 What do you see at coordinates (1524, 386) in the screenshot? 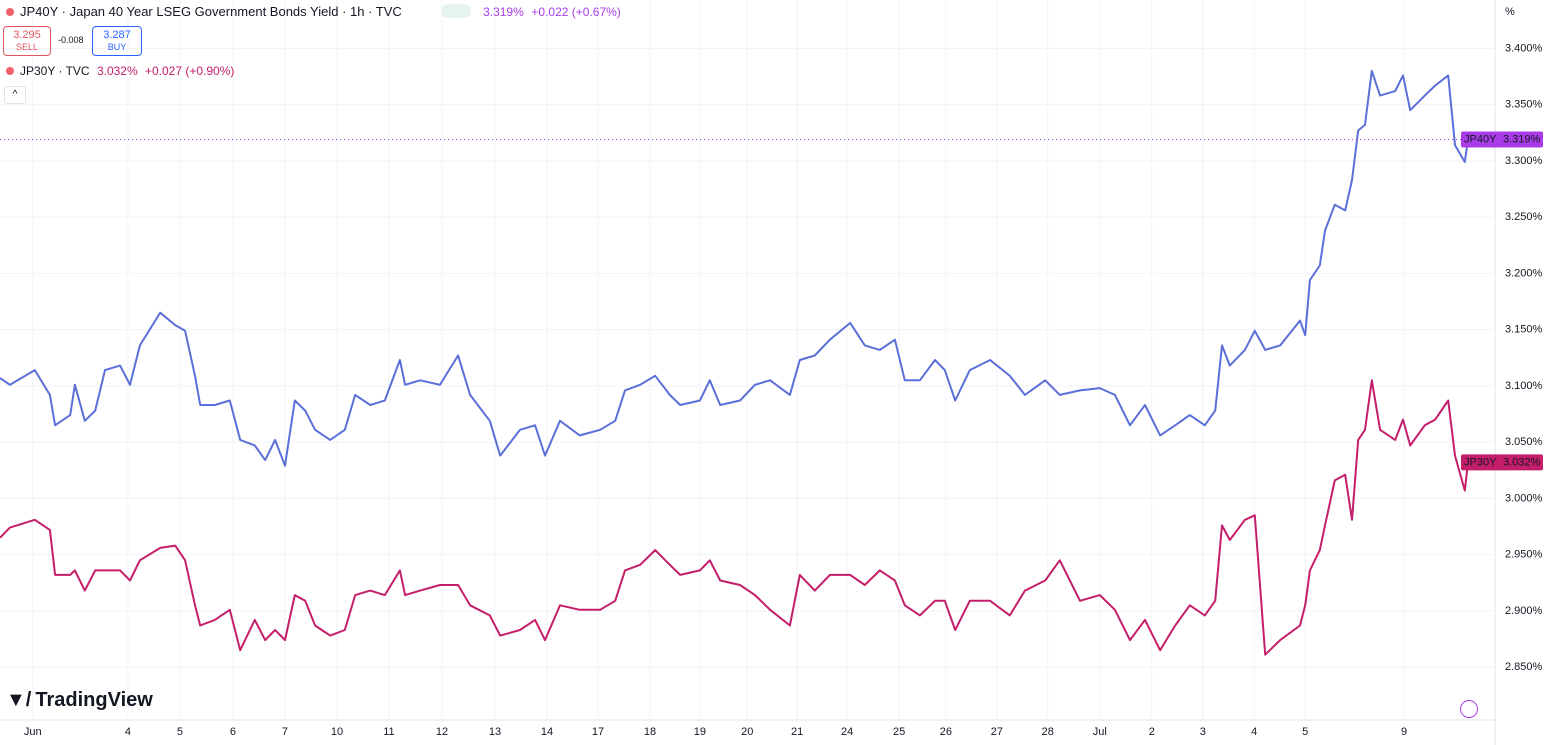
I see `y-tick-label: 3.100%` at bounding box center [1524, 386].